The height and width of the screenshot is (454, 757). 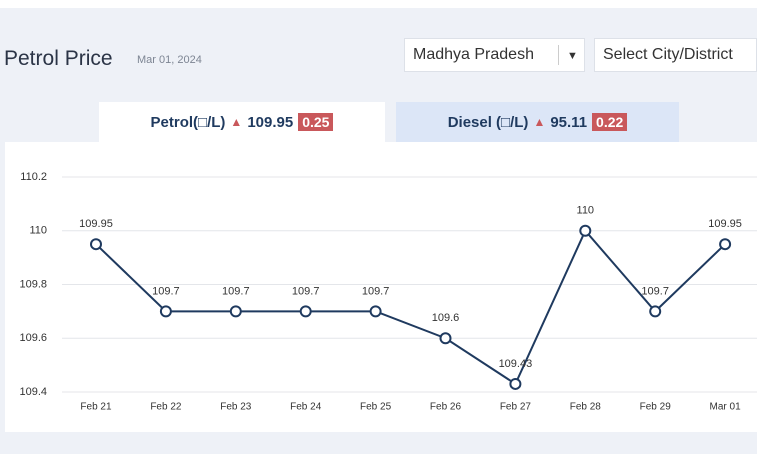 I want to click on tab-change: 0.25, so click(x=316, y=122).